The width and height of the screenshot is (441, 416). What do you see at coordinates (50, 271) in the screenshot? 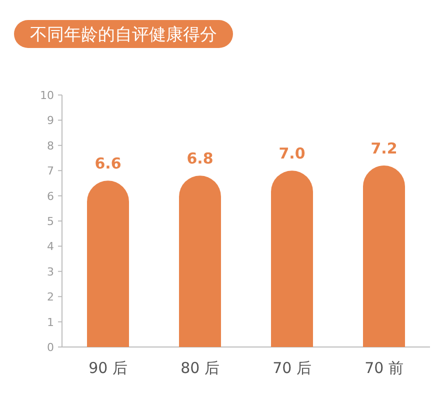
I see `y-tick-label: 3` at bounding box center [50, 271].